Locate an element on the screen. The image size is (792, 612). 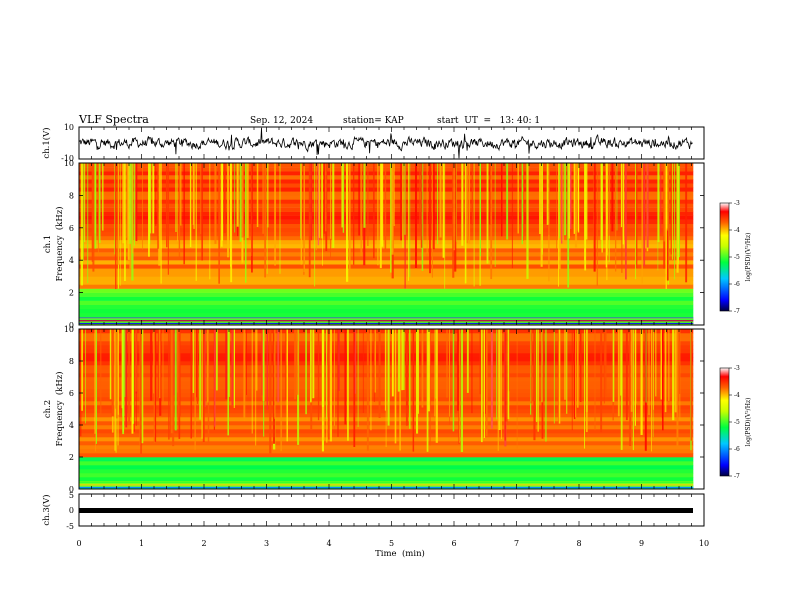
y-tick-label: 6 is located at coordinates (71, 393).